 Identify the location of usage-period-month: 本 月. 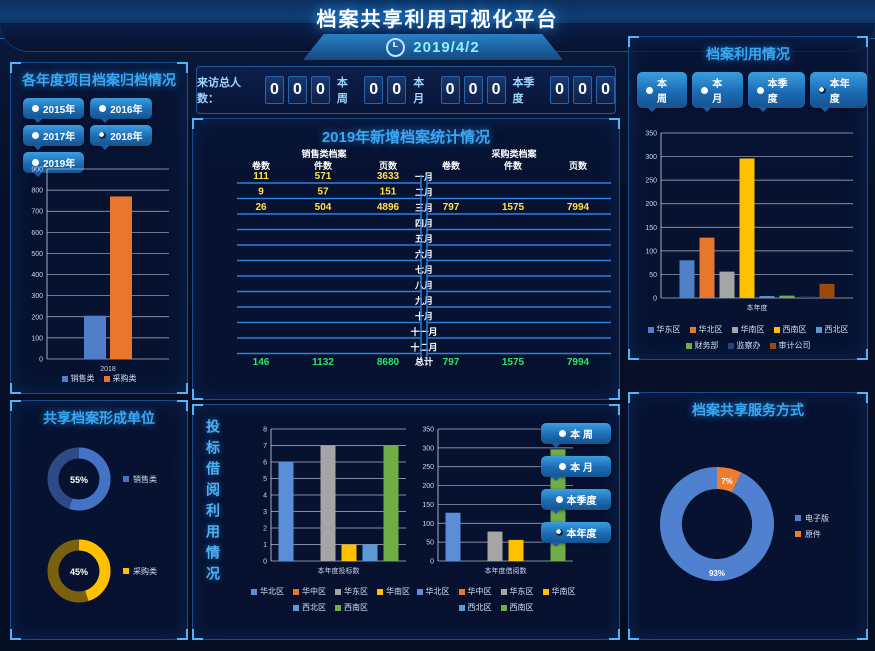
(717, 92).